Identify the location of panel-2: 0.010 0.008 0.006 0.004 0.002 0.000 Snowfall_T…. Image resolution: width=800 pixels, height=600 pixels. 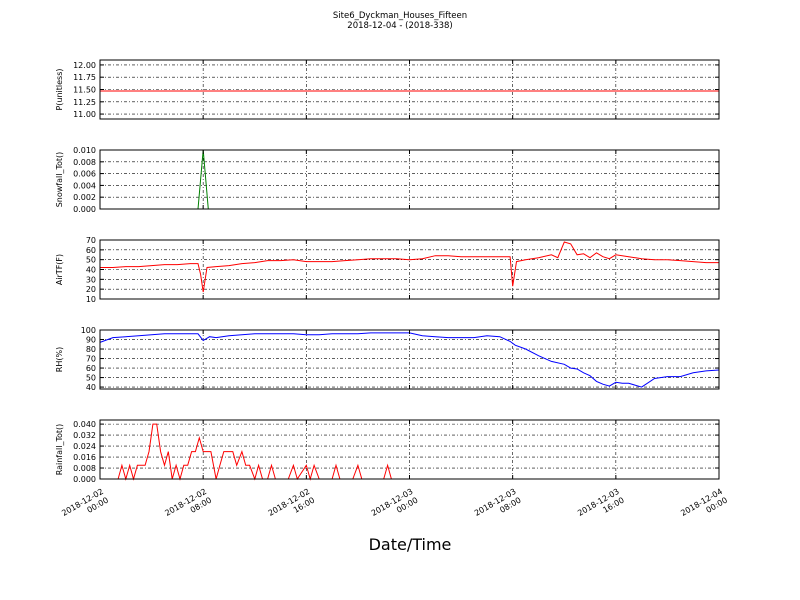
(387, 180).